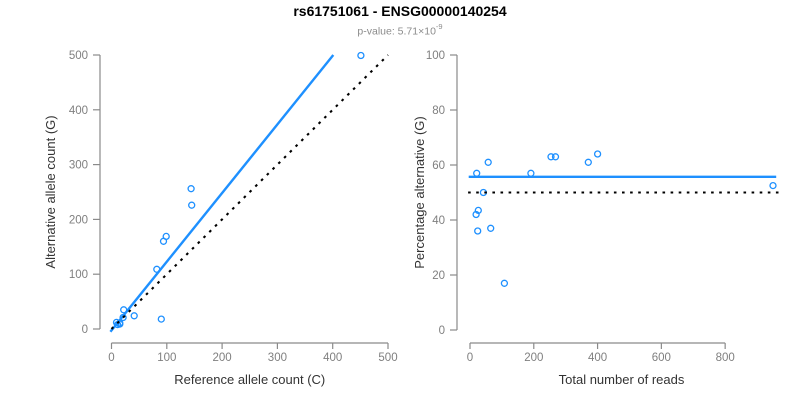 The height and width of the screenshot is (400, 800). I want to click on x-axis-title: Total number of reads, so click(622, 379).